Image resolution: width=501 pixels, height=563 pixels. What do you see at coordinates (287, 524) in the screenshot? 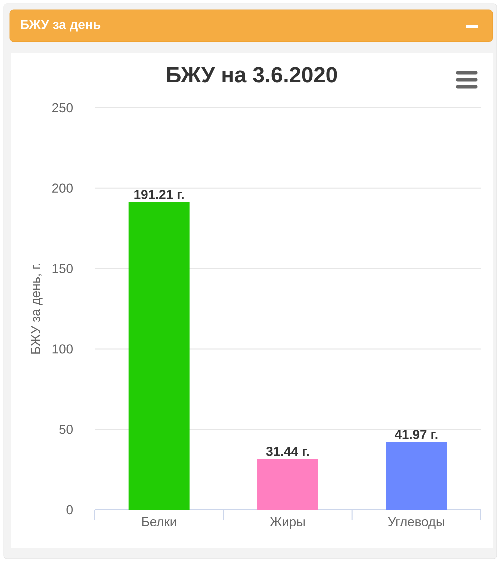
I see `x-tick-label: Жиры` at bounding box center [287, 524].